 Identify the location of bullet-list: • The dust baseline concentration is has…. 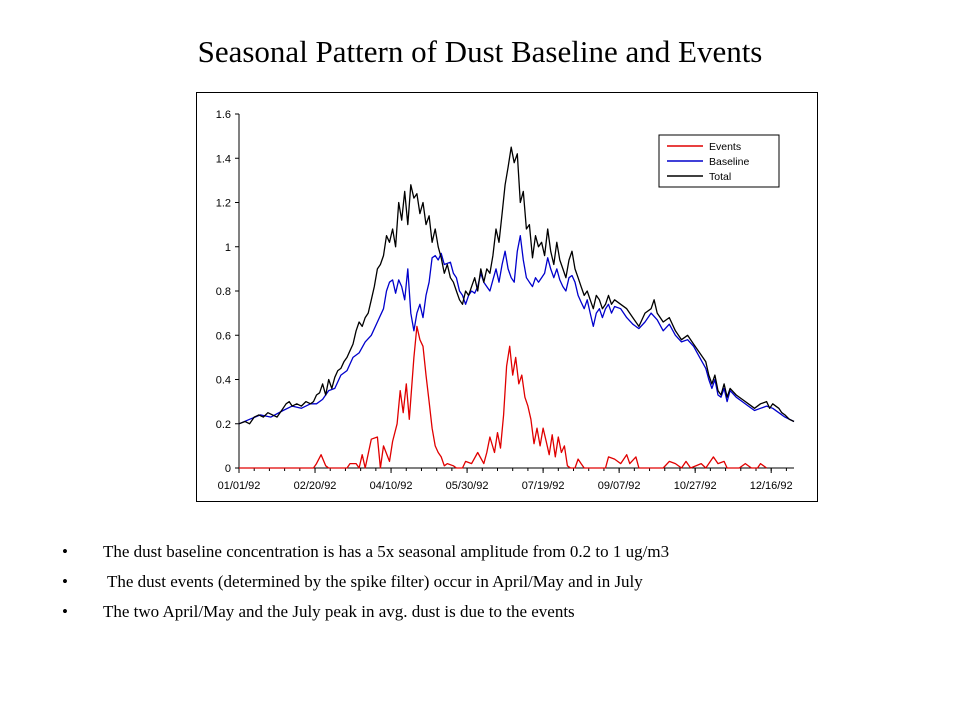
(502, 587).